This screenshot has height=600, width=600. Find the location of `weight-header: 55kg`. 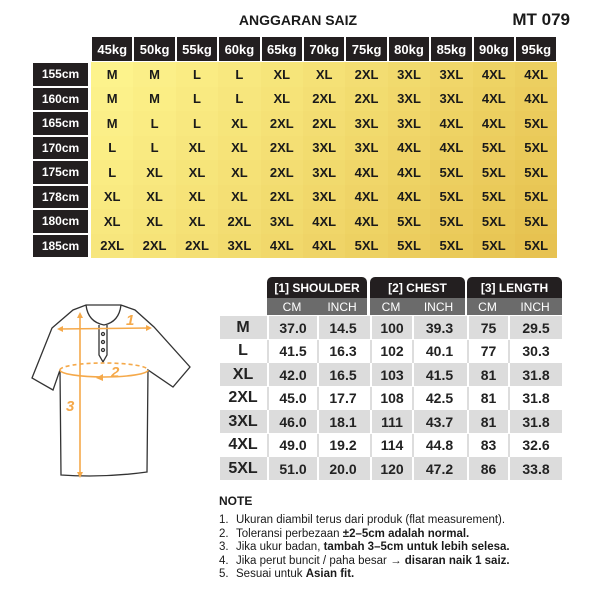

weight-header: 55kg is located at coordinates (197, 49).